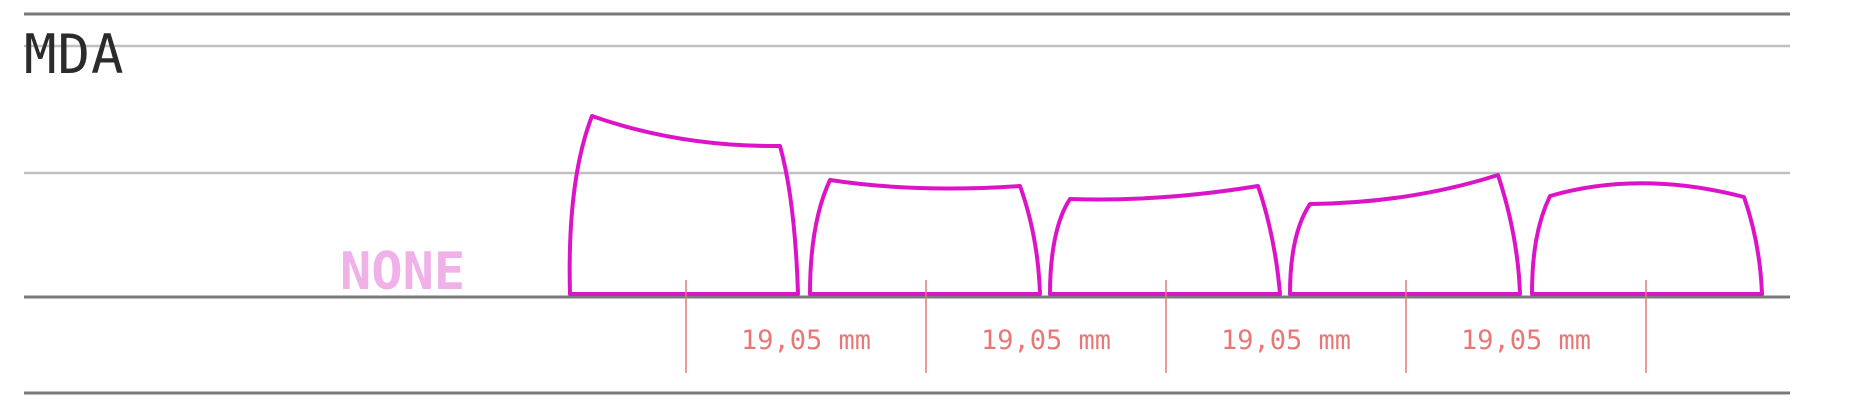  What do you see at coordinates (74, 54) in the screenshot?
I see `profile-title: MDA` at bounding box center [74, 54].